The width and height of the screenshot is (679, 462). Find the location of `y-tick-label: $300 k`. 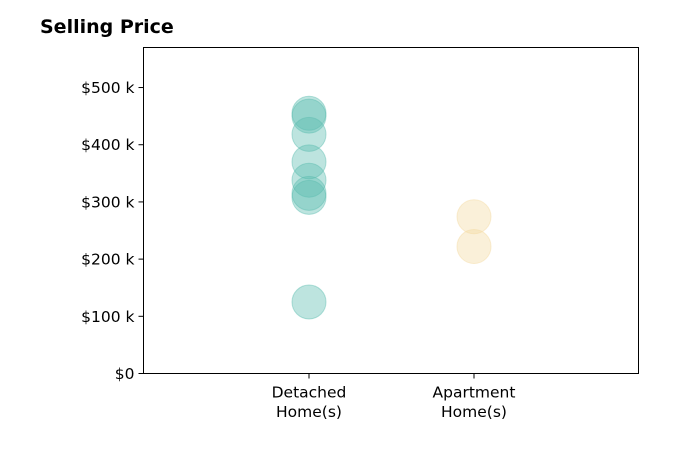

y-tick-label: $300 k is located at coordinates (107, 202).